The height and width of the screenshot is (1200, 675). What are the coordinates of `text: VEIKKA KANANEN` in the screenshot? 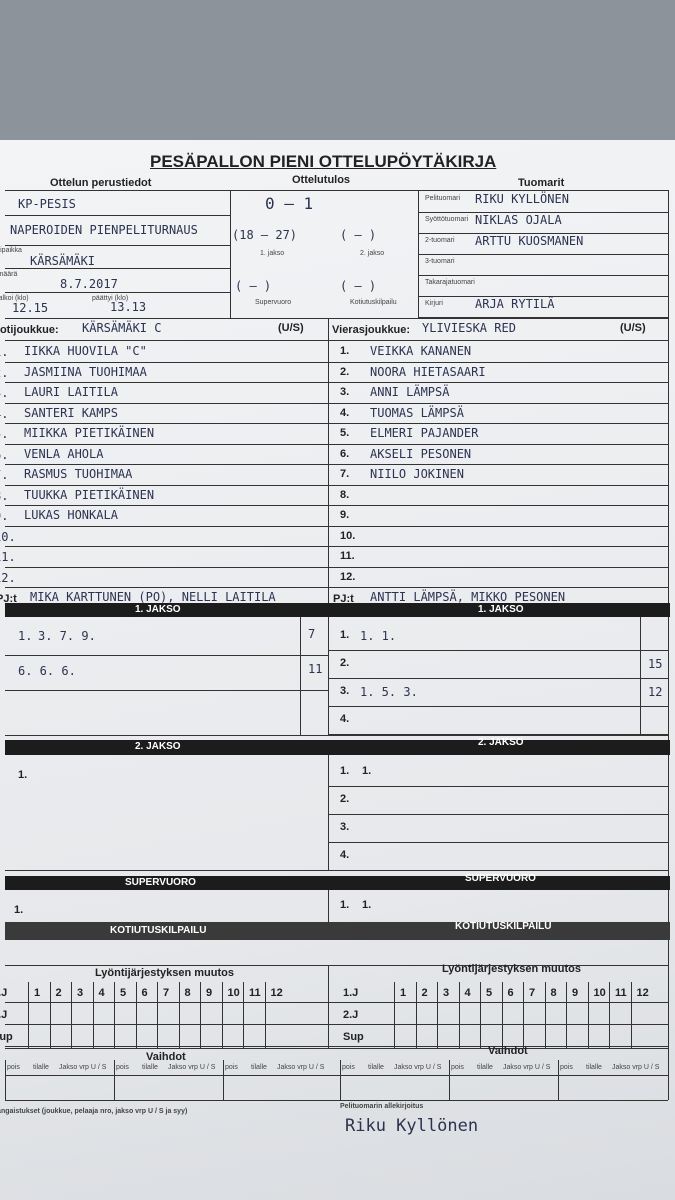 It's located at (421, 351).